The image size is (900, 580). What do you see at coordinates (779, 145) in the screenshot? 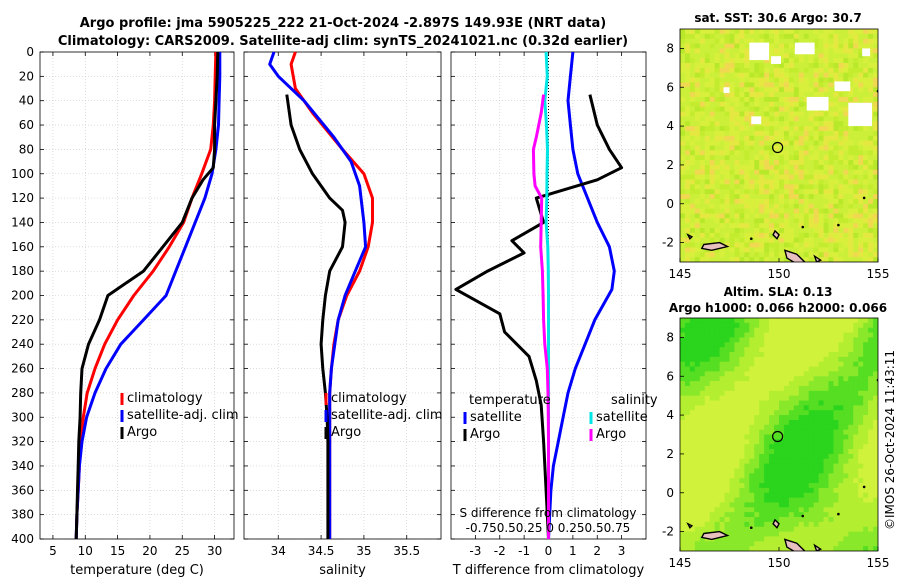
I see `sst-heatmap` at bounding box center [779, 145].